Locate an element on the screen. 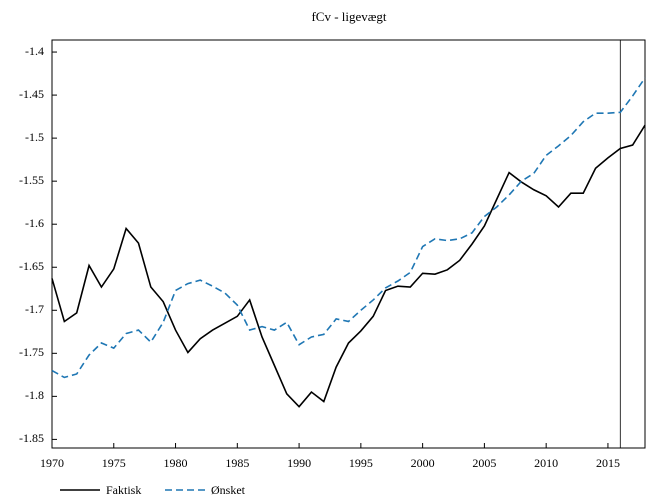 The width and height of the screenshot is (649, 501). legend-label: Faktisk is located at coordinates (123, 490).